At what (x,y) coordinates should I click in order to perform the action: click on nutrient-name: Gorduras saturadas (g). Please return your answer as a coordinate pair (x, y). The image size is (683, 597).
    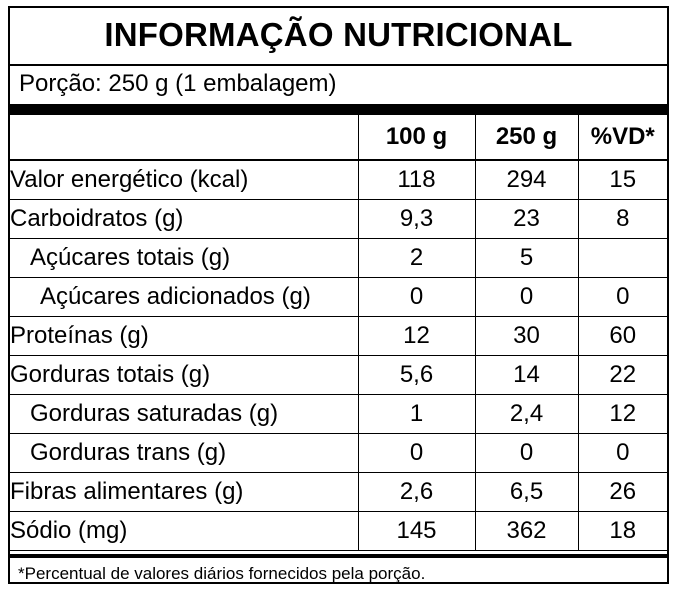
    Looking at the image, I should click on (184, 414).